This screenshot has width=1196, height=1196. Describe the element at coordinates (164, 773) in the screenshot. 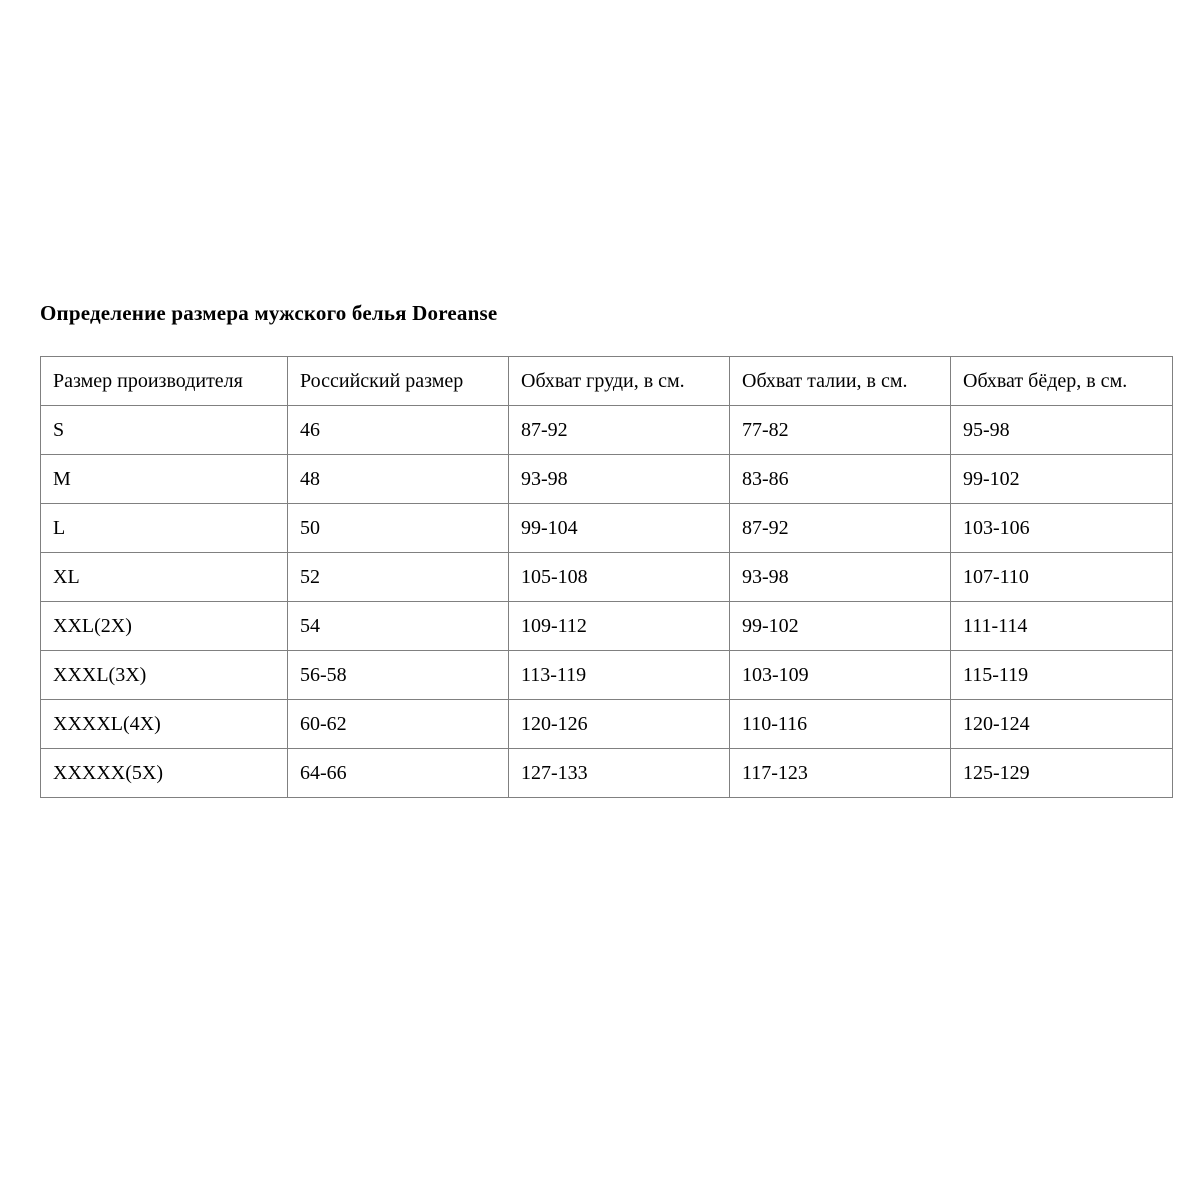

I see `table-cell: XXXXX(5X)` at that location.